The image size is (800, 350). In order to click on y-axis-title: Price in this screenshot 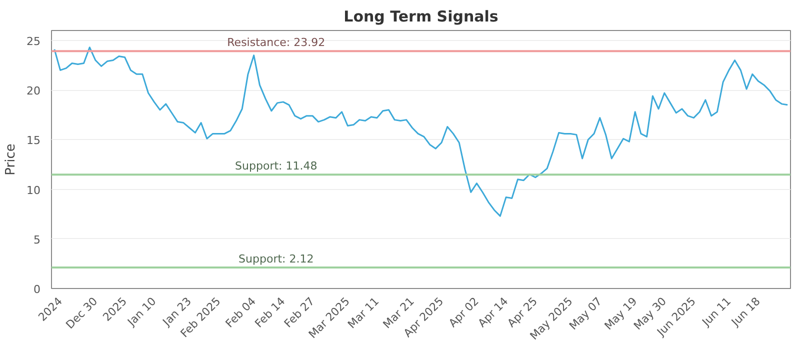, I will do `click(11, 160)`.